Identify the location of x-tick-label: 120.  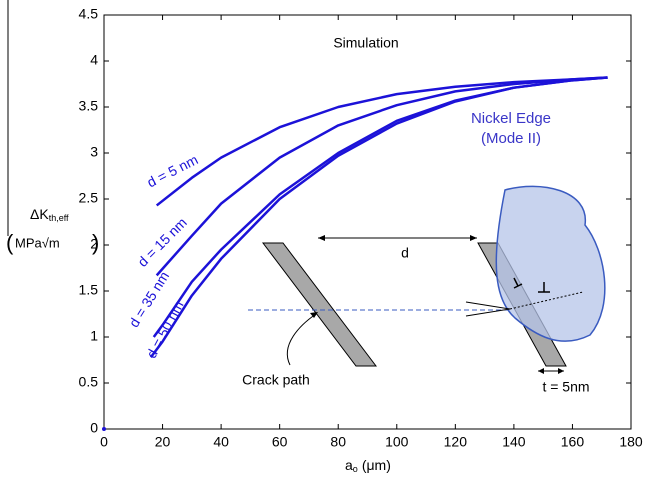
(456, 442).